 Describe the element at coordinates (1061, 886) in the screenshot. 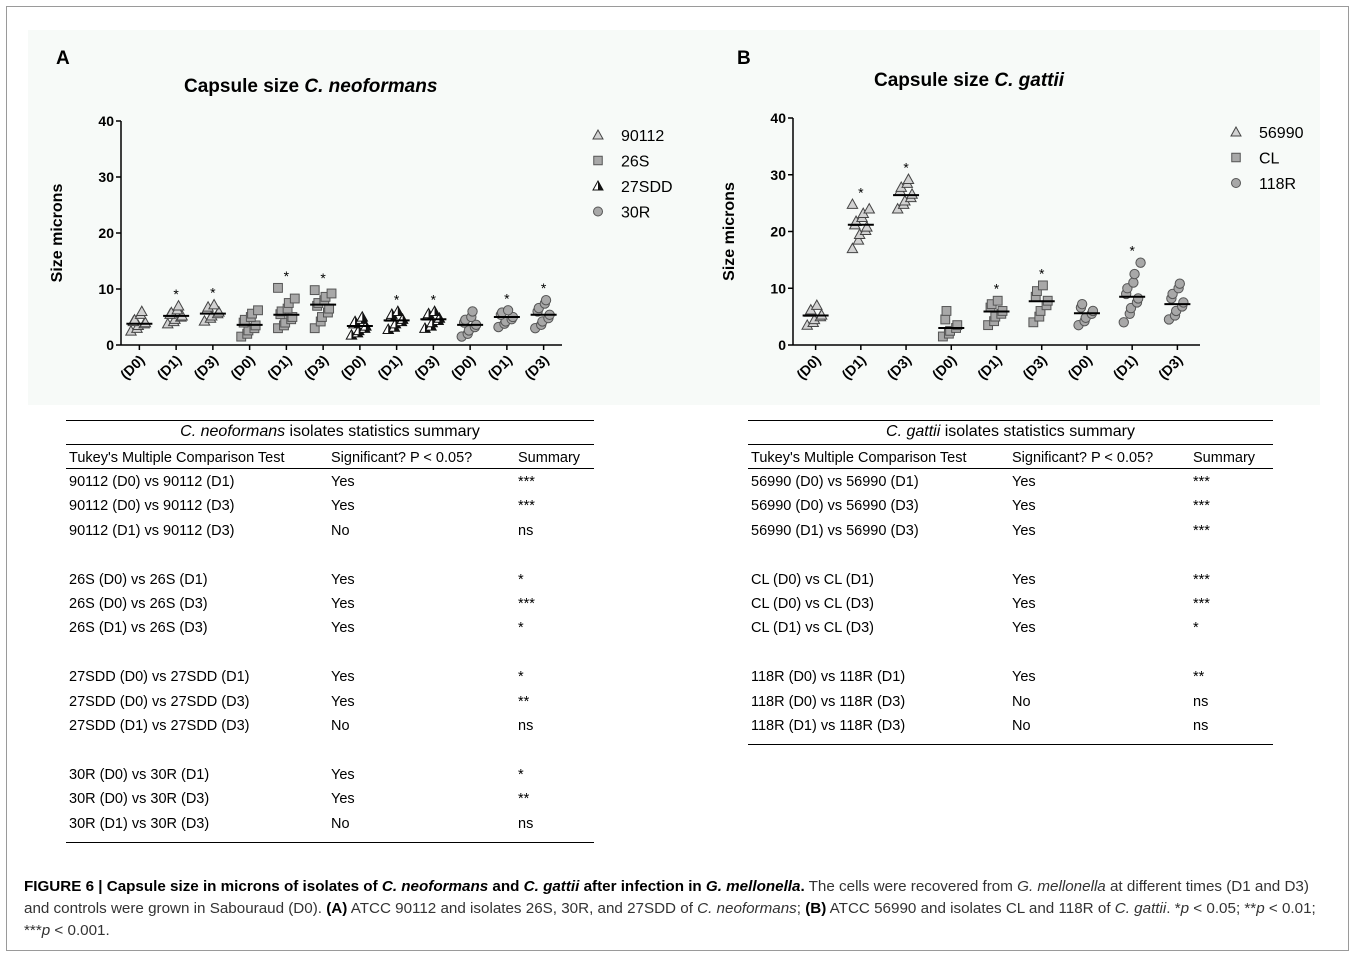

I see `caption-species: G. mellonella` at that location.